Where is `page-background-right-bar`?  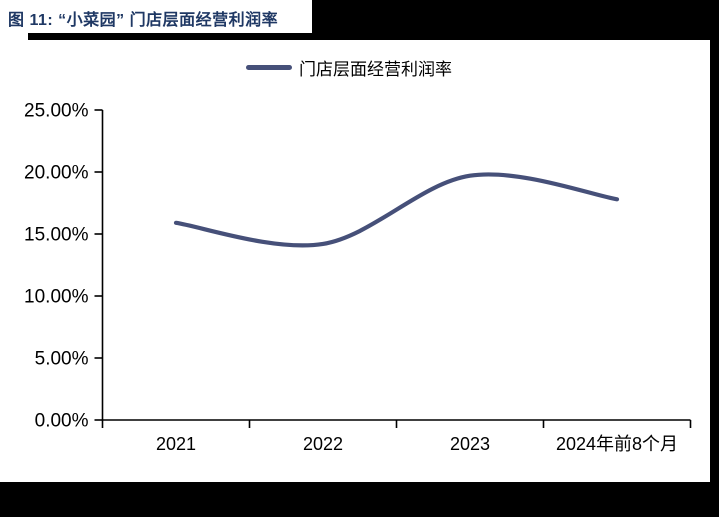
page-background-right-bar is located at coordinates (714, 258).